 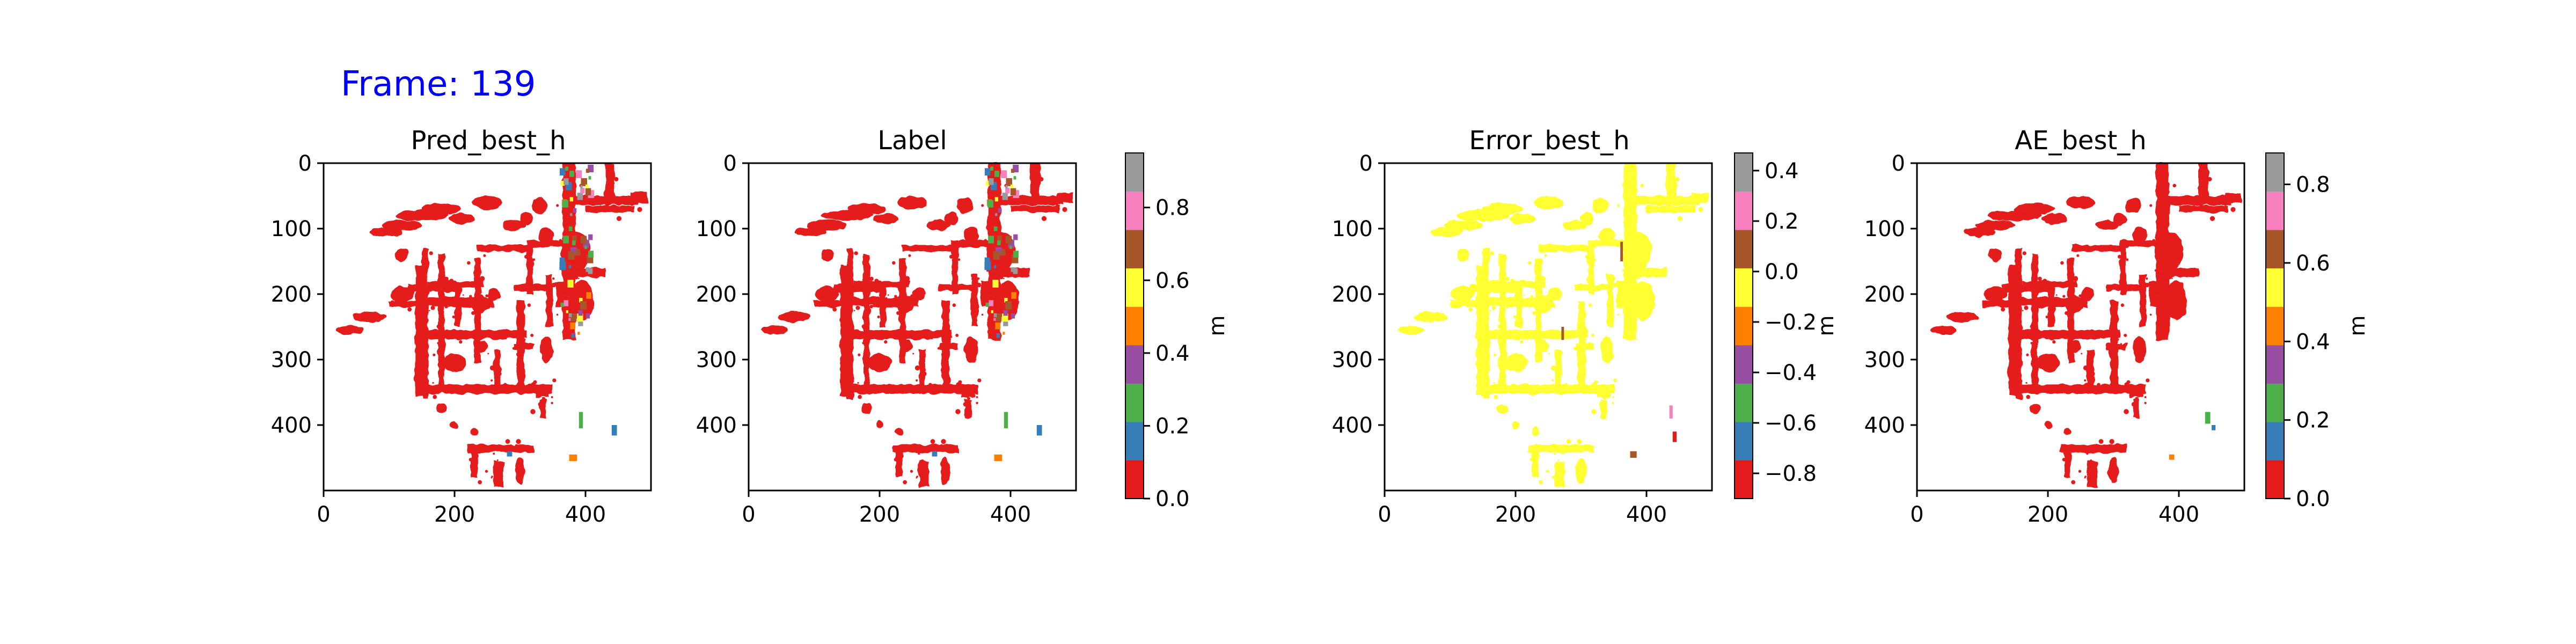 What do you see at coordinates (1352, 425) in the screenshot?
I see `y-tick-label: 400` at bounding box center [1352, 425].